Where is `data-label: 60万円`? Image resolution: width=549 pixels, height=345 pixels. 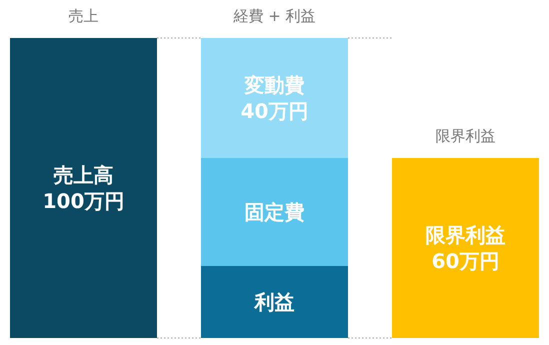 data-label: 60万円 is located at coordinates (466, 261).